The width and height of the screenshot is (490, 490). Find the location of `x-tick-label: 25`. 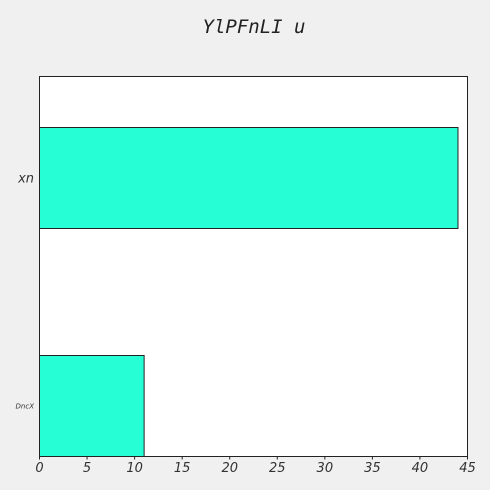

x-tick-label: 25 is located at coordinates (277, 468).